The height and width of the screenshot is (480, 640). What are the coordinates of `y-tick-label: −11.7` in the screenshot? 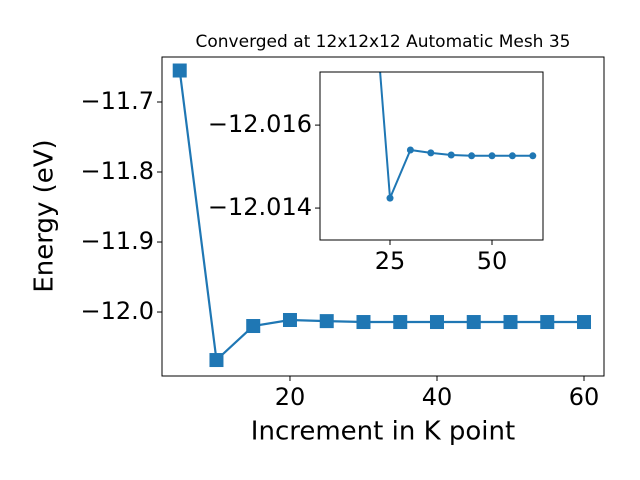 It's located at (117, 101).